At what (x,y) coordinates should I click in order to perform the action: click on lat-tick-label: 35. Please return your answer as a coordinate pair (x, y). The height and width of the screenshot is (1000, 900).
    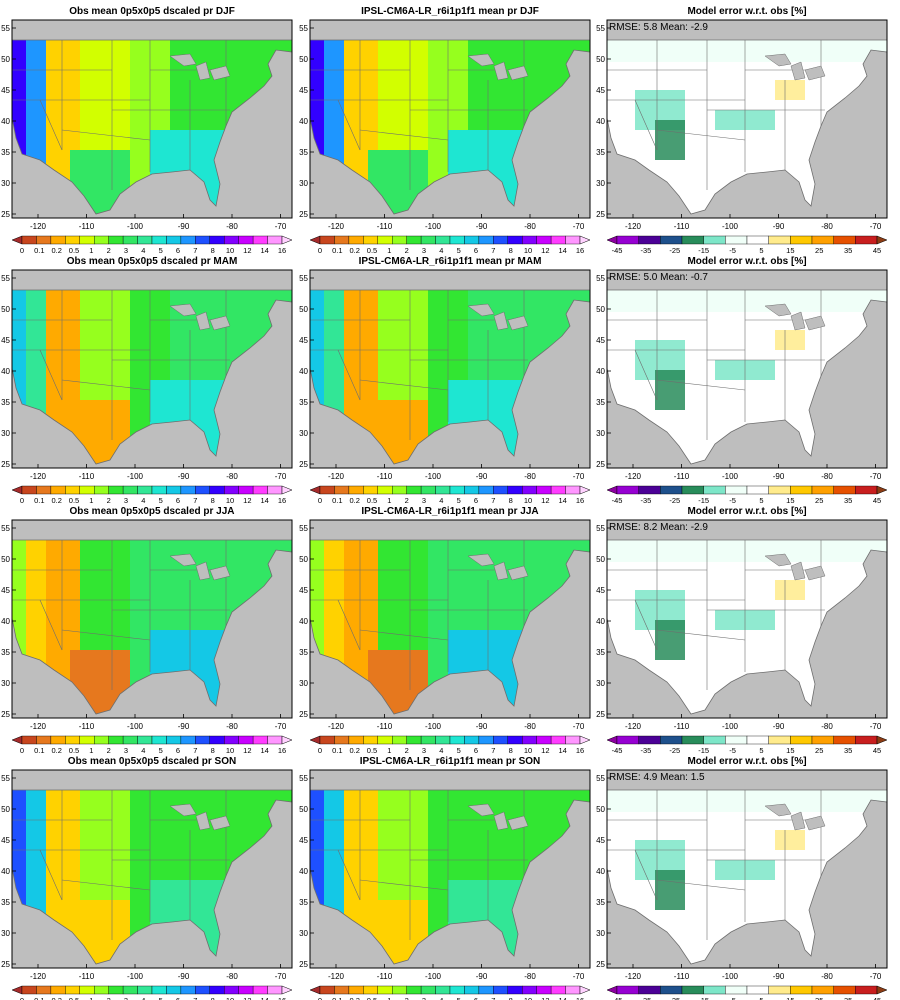
    Looking at the image, I should click on (5, 902).